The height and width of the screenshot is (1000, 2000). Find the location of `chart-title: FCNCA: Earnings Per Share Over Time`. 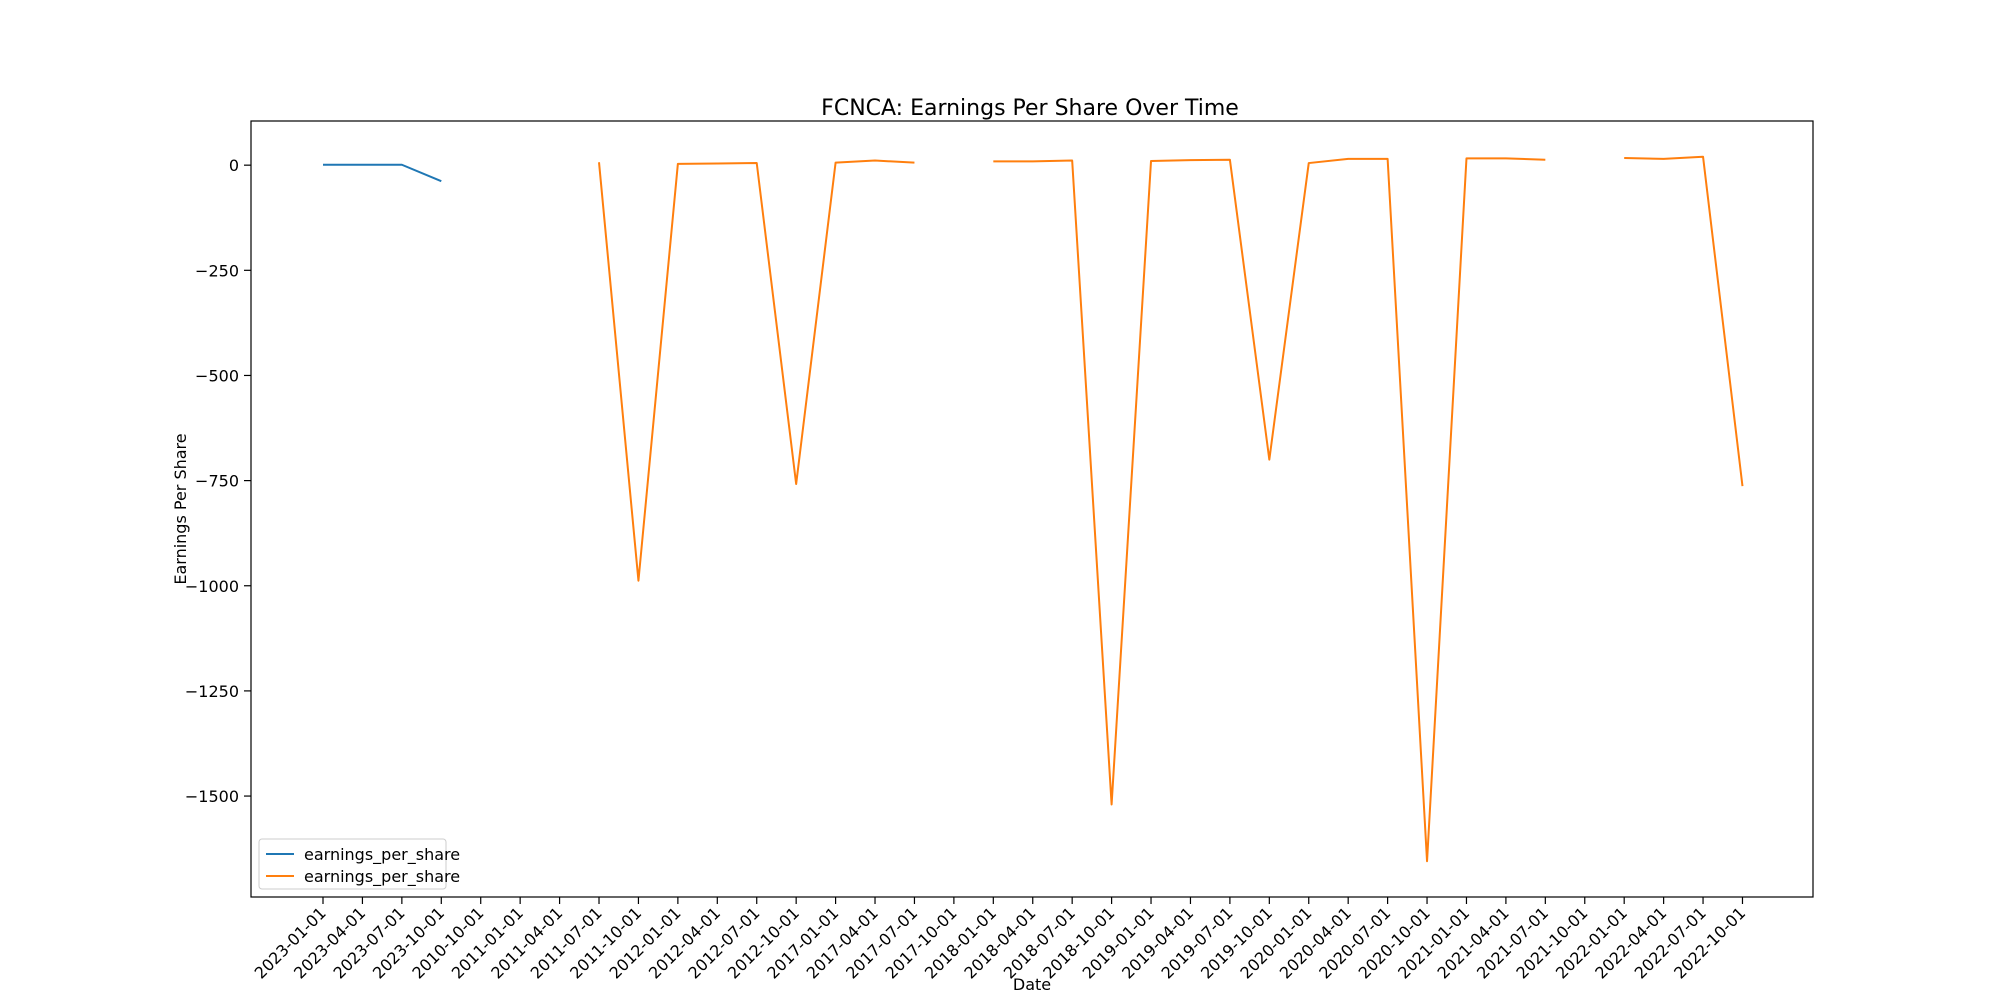

chart-title: FCNCA: Earnings Per Share Over Time is located at coordinates (1030, 108).